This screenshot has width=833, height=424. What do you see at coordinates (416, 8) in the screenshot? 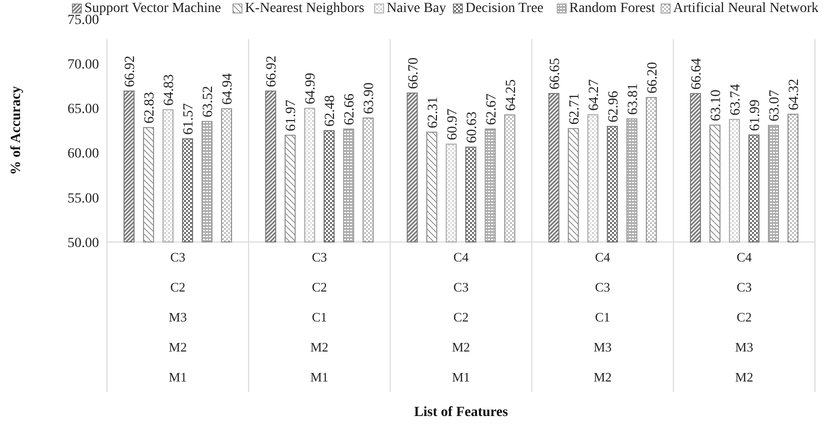
I see `legend-label: Naive Bay` at bounding box center [416, 8].